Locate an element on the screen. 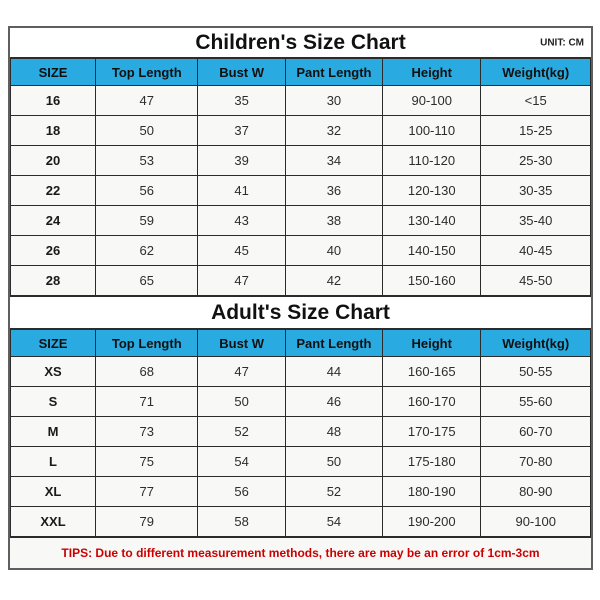 Image resolution: width=600 pixels, height=600 pixels. table-cell: 18 is located at coordinates (53, 130).